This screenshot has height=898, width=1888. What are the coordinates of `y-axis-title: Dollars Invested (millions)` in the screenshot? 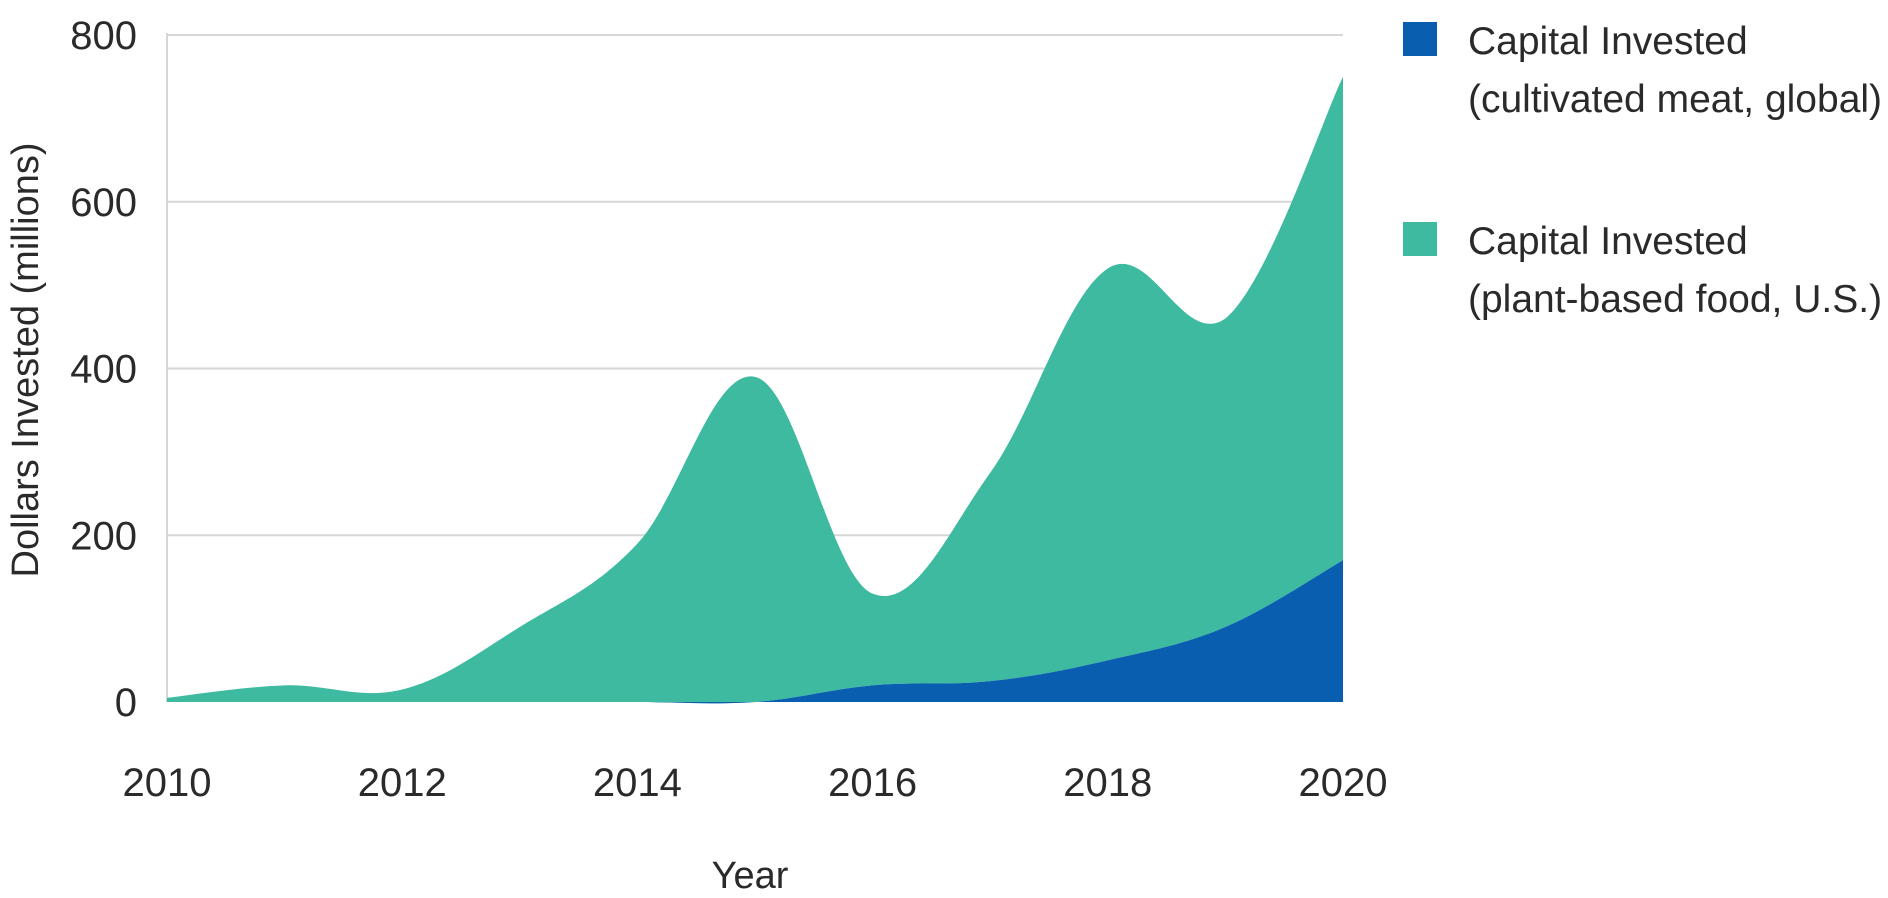 It's located at (26, 359).